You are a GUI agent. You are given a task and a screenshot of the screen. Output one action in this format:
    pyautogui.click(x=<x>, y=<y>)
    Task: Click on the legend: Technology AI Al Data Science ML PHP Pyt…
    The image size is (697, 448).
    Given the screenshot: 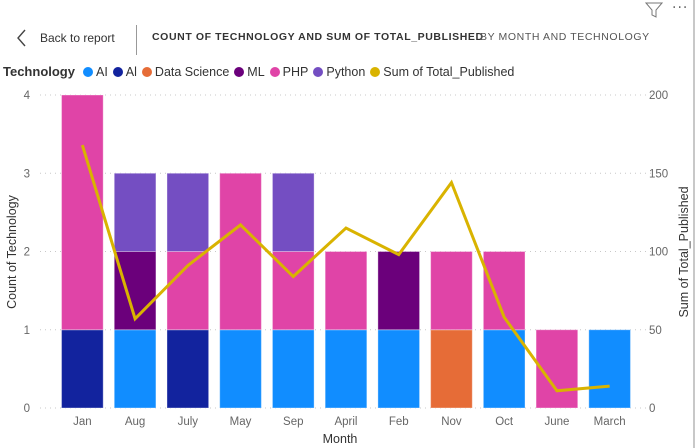 What is the action you would take?
    pyautogui.click(x=261, y=71)
    